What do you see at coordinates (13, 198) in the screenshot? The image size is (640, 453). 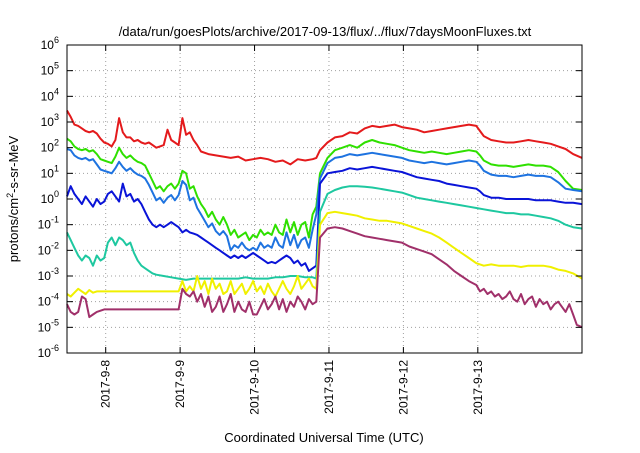 I see `y-axis-title: protons/cm2-s-sr-MeV` at bounding box center [13, 198].